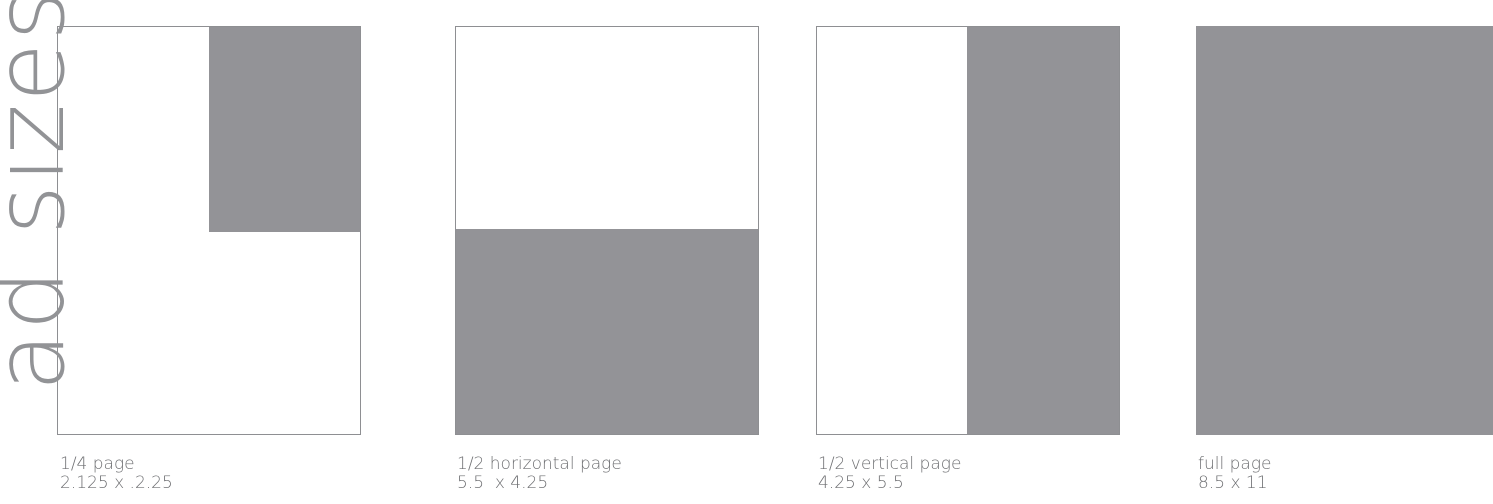  I want to click on quarter-page-caption: 1/4 page 2.125 x .2.25, so click(116, 474).